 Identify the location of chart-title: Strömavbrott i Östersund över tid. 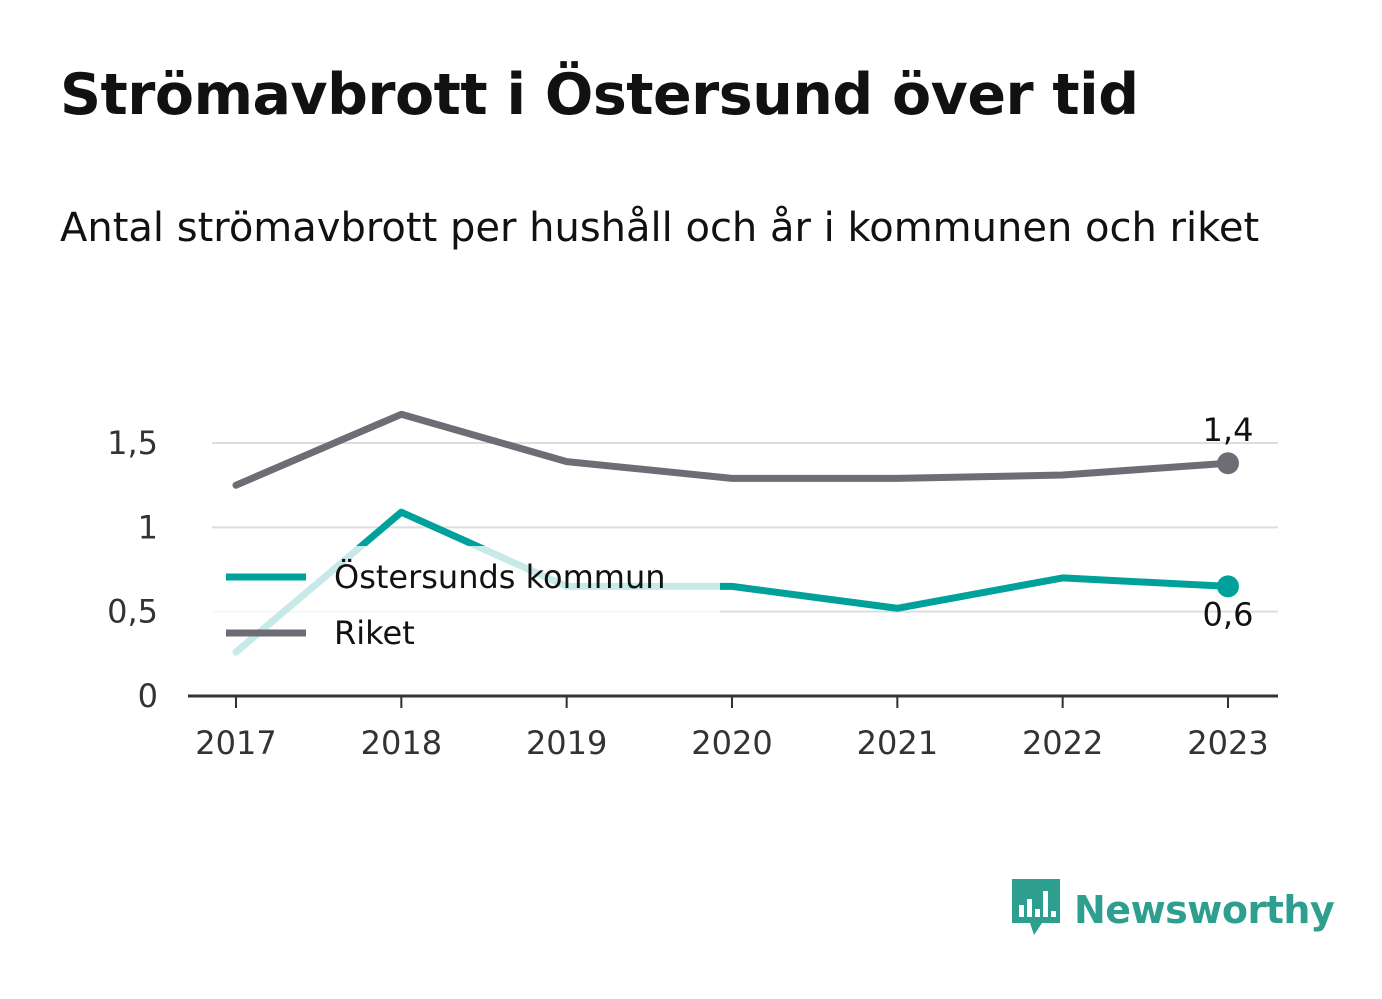
(599, 95).